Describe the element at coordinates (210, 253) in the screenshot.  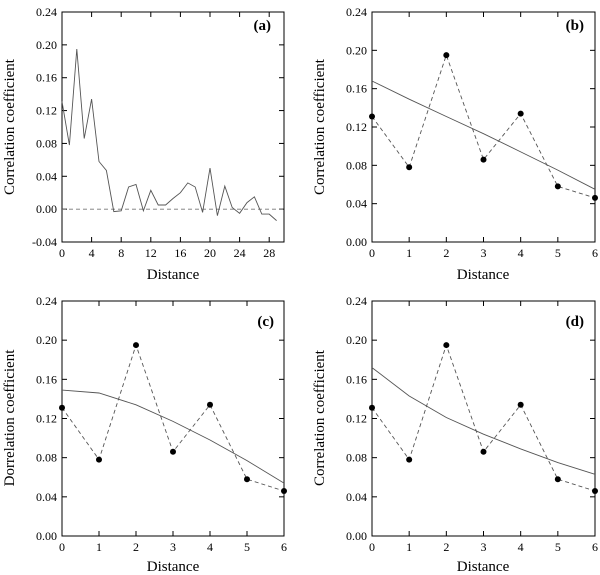
I see `x-tick-label: 20` at that location.